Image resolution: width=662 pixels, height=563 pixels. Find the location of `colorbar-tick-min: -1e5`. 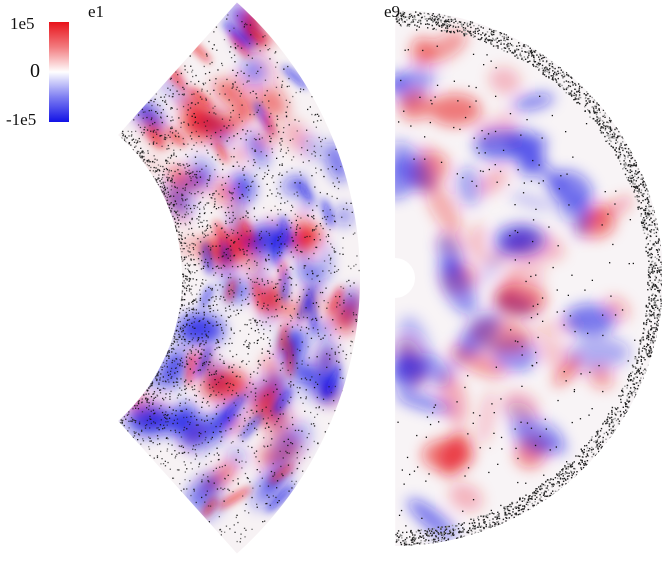

colorbar-tick-min: -1e5 is located at coordinates (21, 120).